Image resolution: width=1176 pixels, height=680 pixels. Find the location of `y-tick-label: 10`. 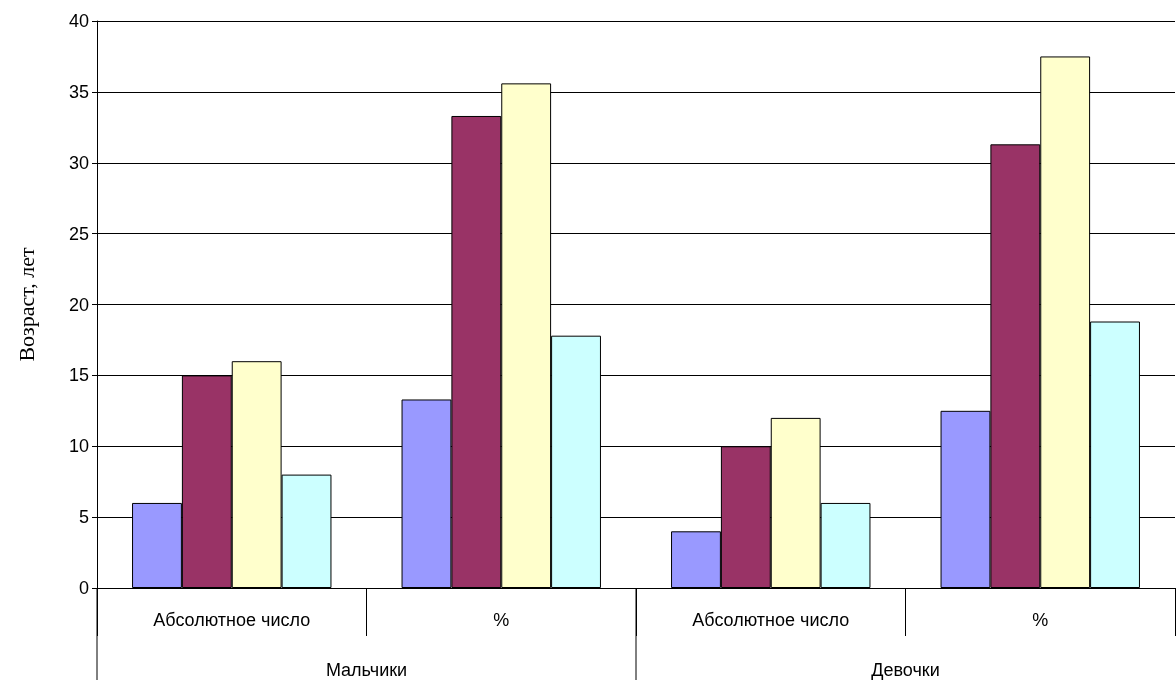

y-tick-label: 10 is located at coordinates (78, 446).